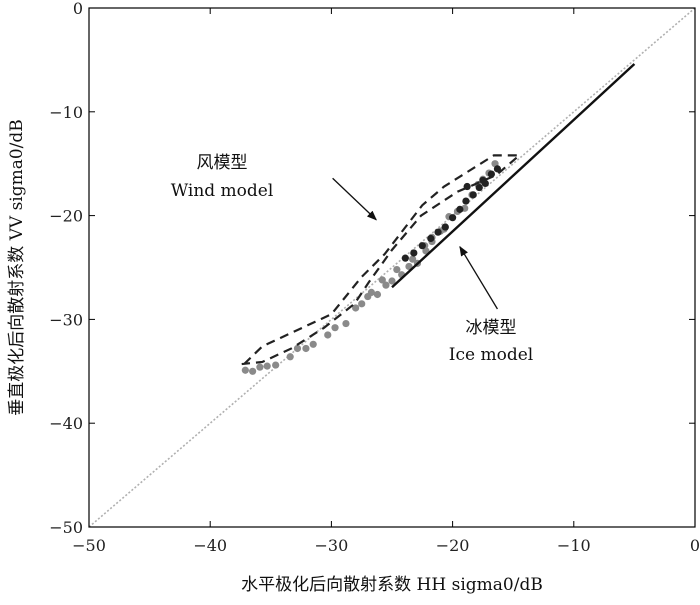 This screenshot has width=700, height=605. I want to click on x-tick-label: −50, so click(89, 545).